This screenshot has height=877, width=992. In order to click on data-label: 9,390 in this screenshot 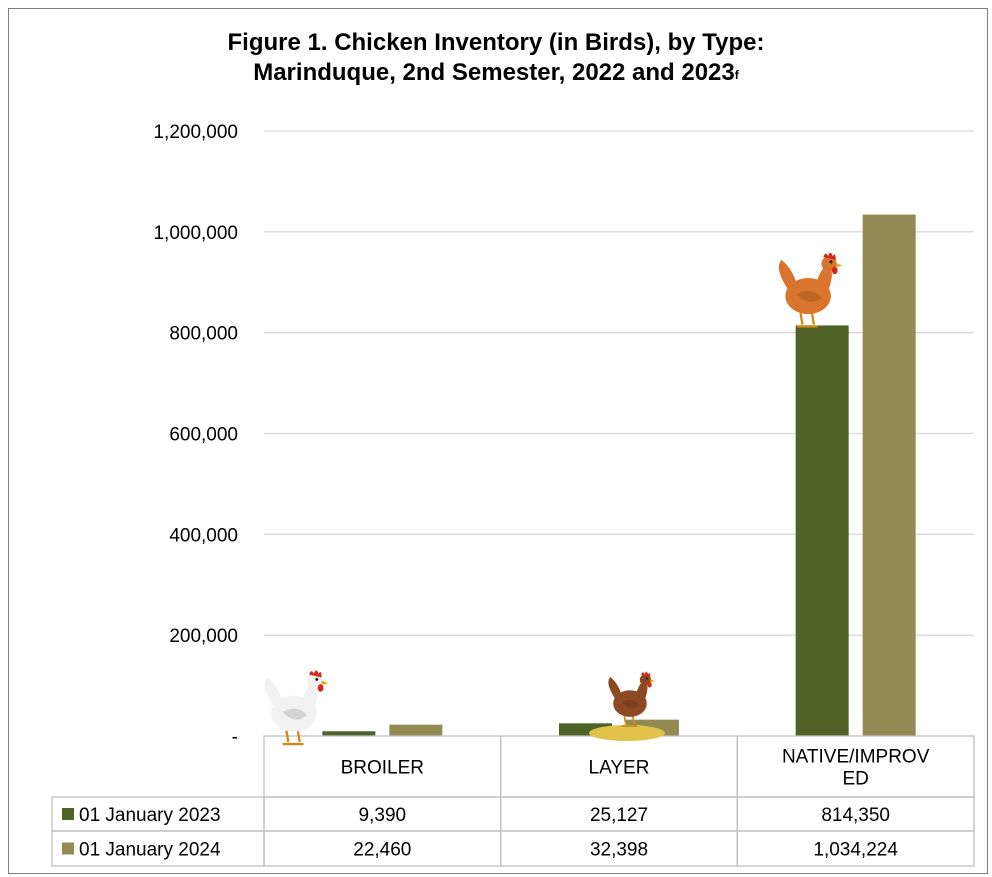, I will do `click(383, 815)`.